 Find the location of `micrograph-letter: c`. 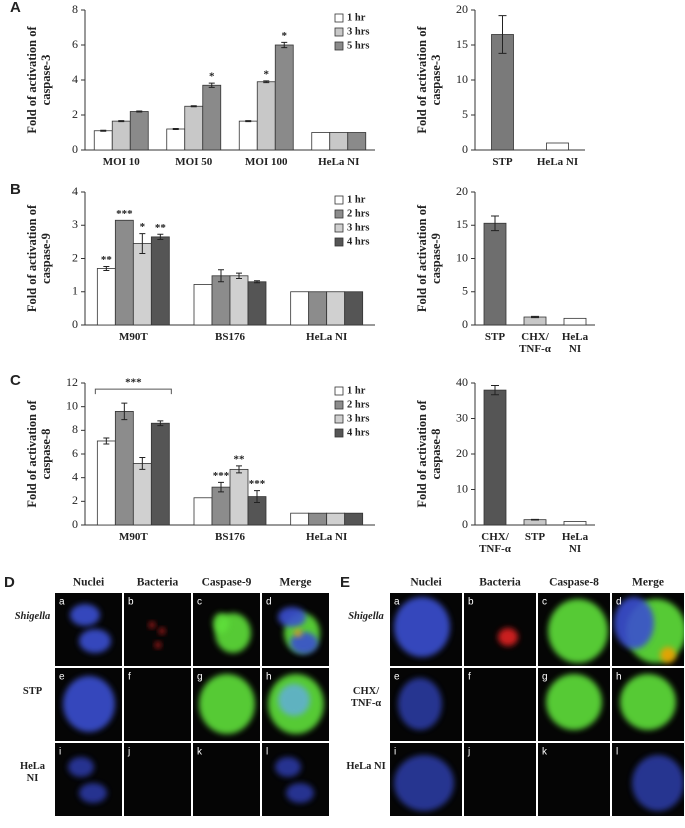

micrograph-letter: c is located at coordinates (199, 602).